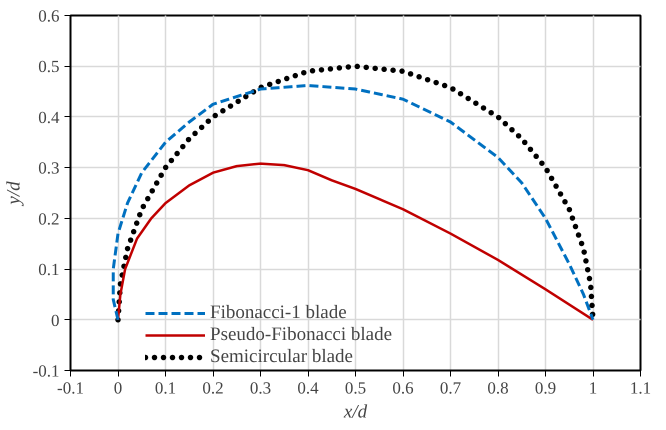  I want to click on y-tick-label: 0.2, so click(49, 218).